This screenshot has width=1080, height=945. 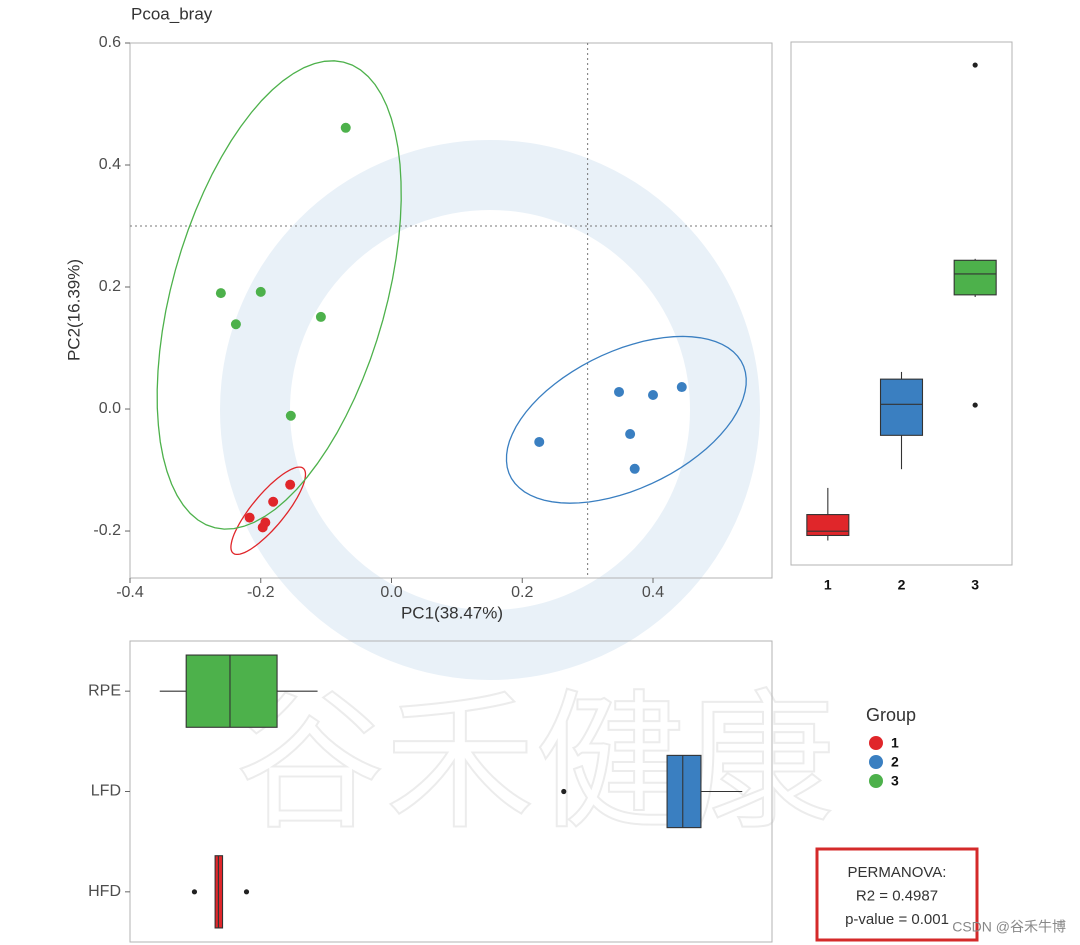 What do you see at coordinates (110, 42) in the screenshot?
I see `y-tick-label: 0.6` at bounding box center [110, 42].